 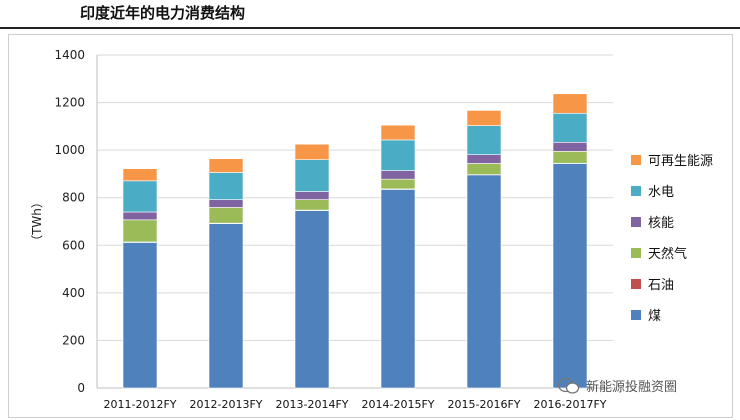 What do you see at coordinates (69, 55) in the screenshot?
I see `y-tick-label: 1400` at bounding box center [69, 55].